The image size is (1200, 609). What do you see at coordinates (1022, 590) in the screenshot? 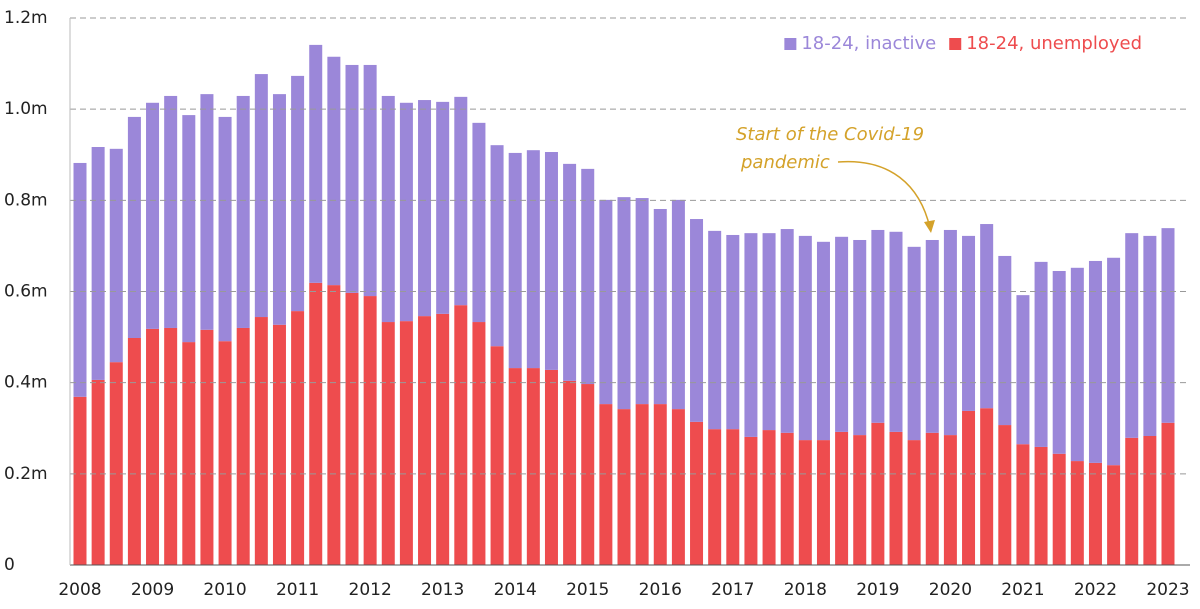
I see `x-tick-label: 2021` at bounding box center [1022, 590].